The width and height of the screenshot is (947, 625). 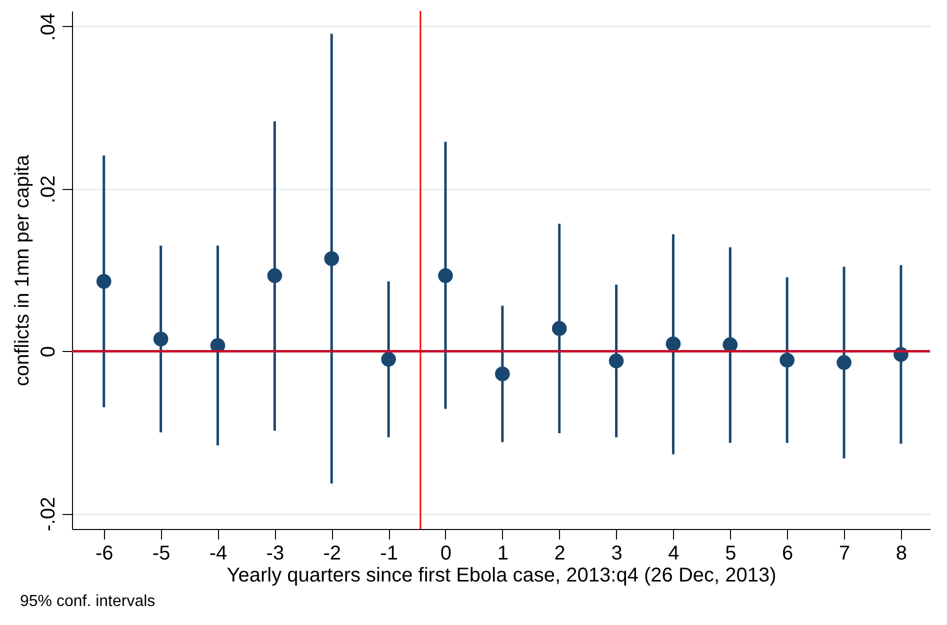 What do you see at coordinates (332, 553) in the screenshot?
I see `x-tick-label: -2` at bounding box center [332, 553].